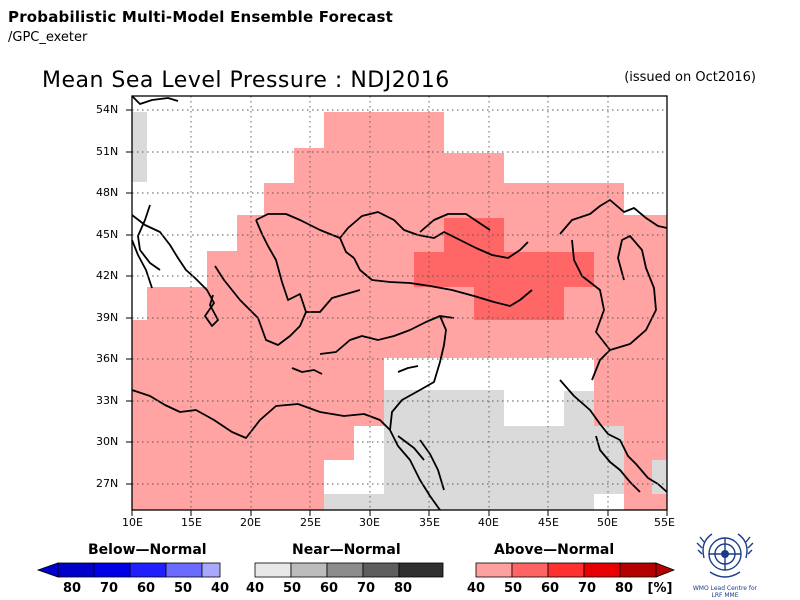 The image size is (800, 600). What do you see at coordinates (429, 522) in the screenshot?
I see `lon-label: 35E` at bounding box center [429, 522].